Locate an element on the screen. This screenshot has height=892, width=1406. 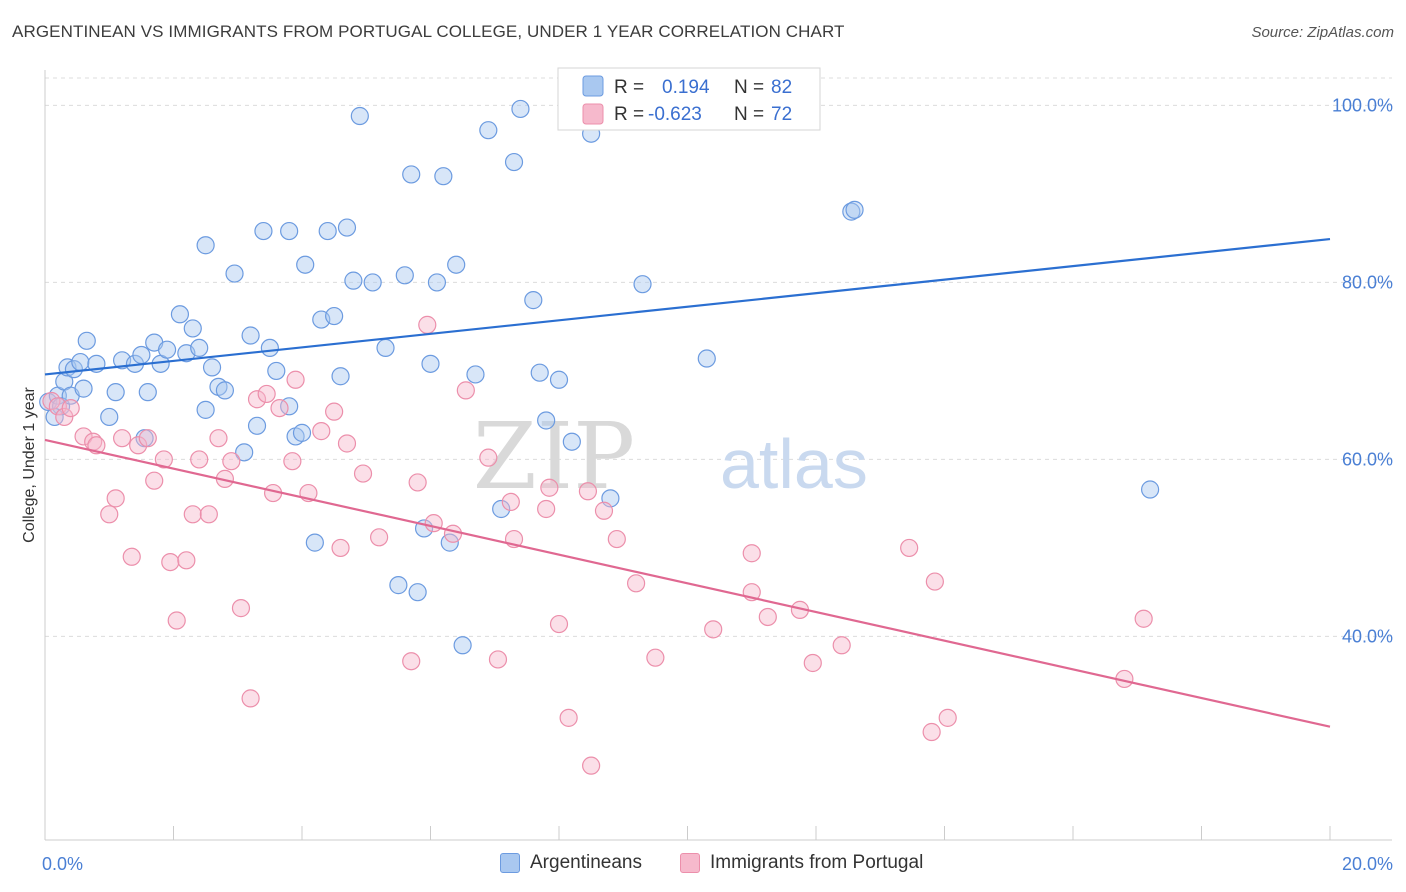
x-tick-label-max: 20.0% is located at coordinates (1367, 864).